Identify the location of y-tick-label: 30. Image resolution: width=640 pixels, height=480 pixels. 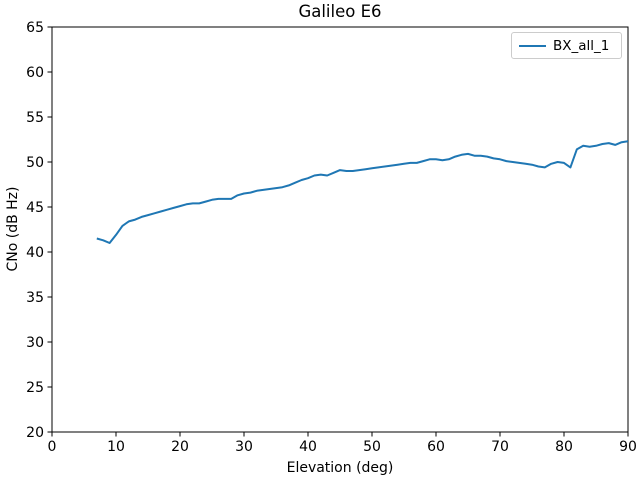
(35, 343).